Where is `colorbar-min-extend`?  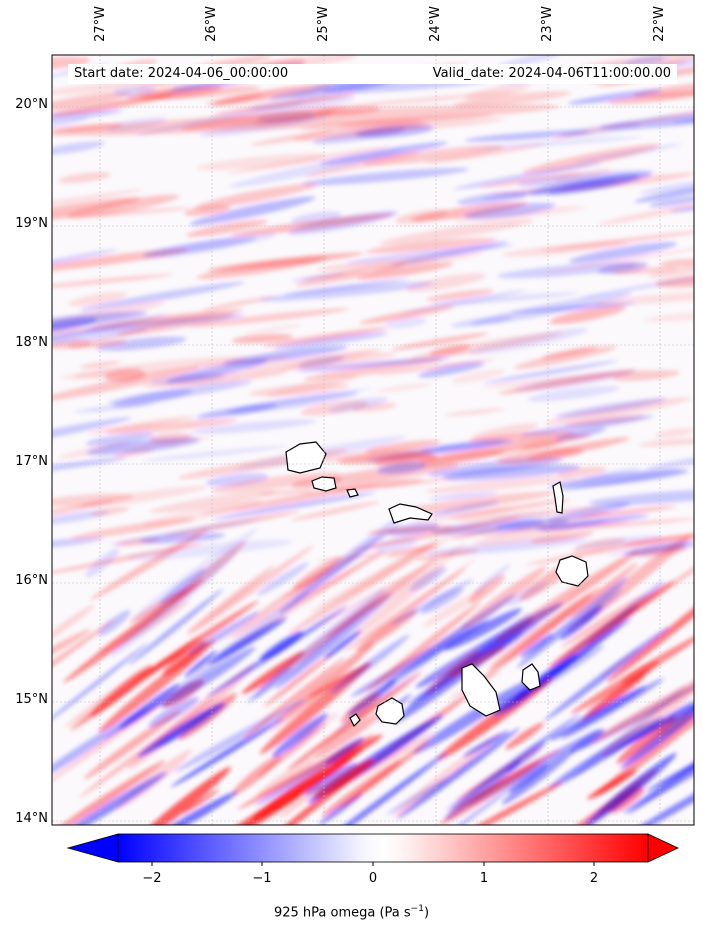 colorbar-min-extend is located at coordinates (92, 848).